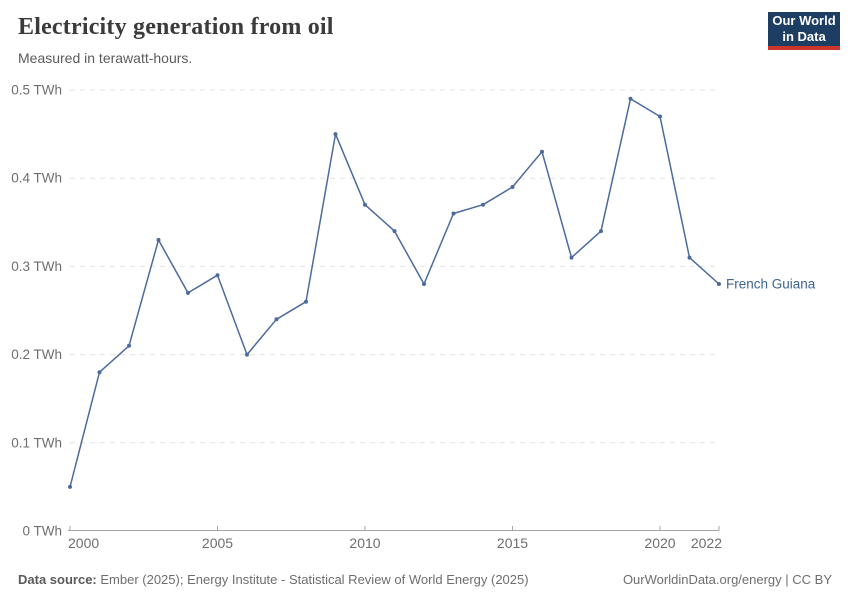 This screenshot has width=850, height=600. I want to click on y-axis-label: 0.1 TWh, so click(36, 442).